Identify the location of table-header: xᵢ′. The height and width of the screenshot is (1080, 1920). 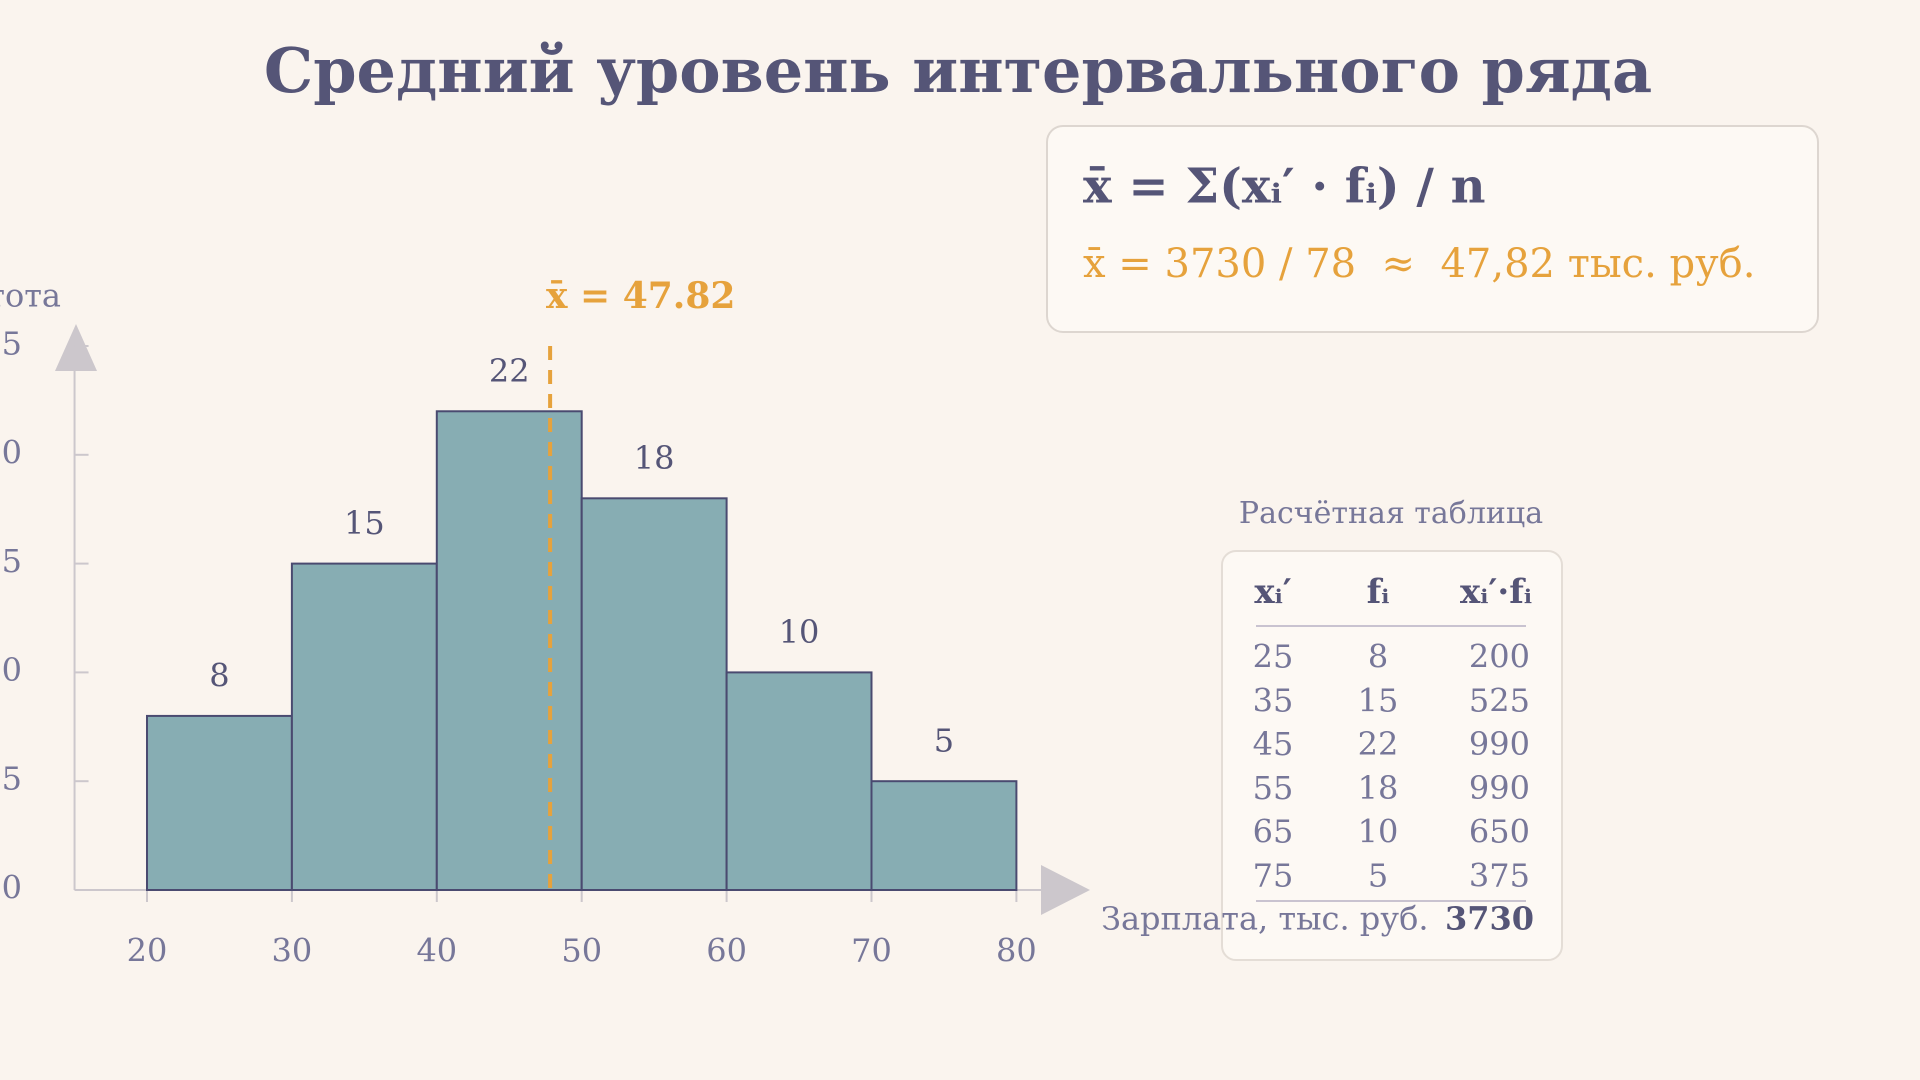
(1272, 592).